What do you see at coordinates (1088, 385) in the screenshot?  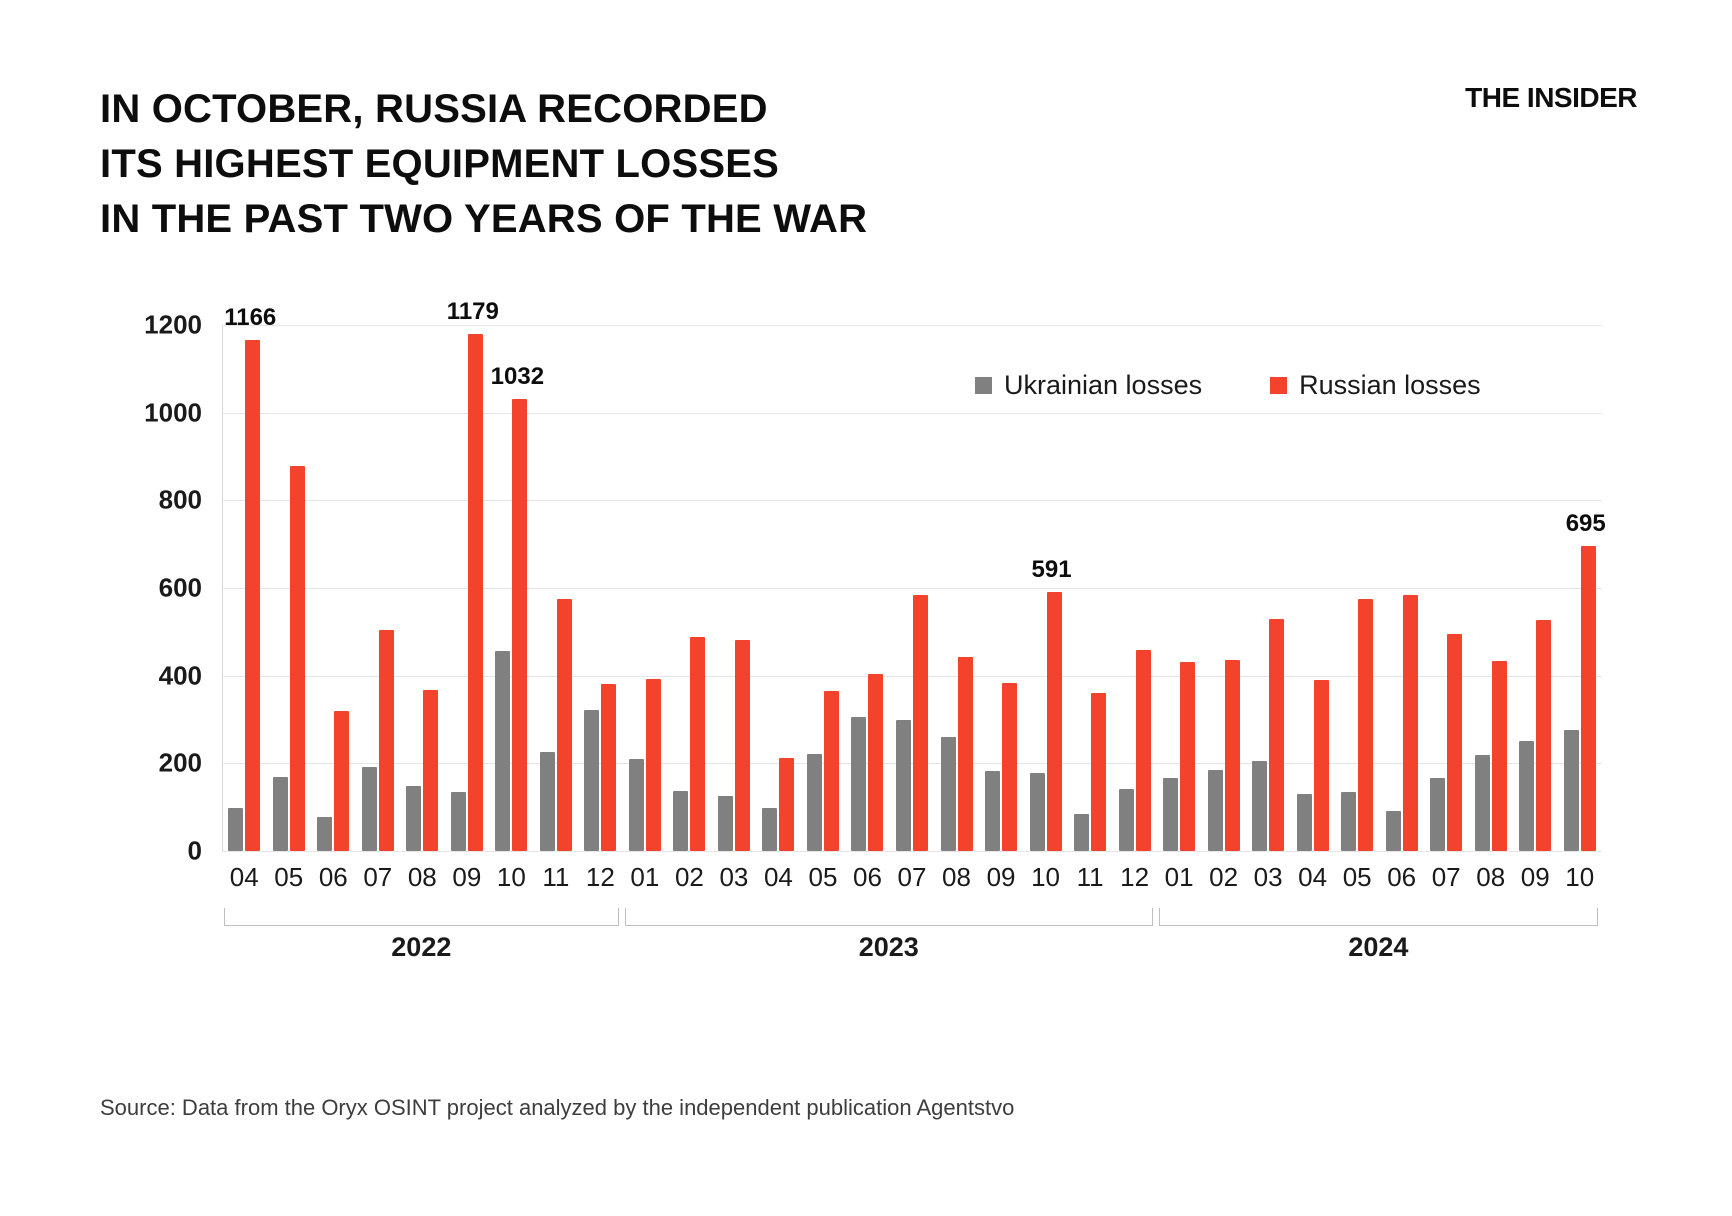 I see `legend-item-ukraine: Ukrainian losses` at bounding box center [1088, 385].